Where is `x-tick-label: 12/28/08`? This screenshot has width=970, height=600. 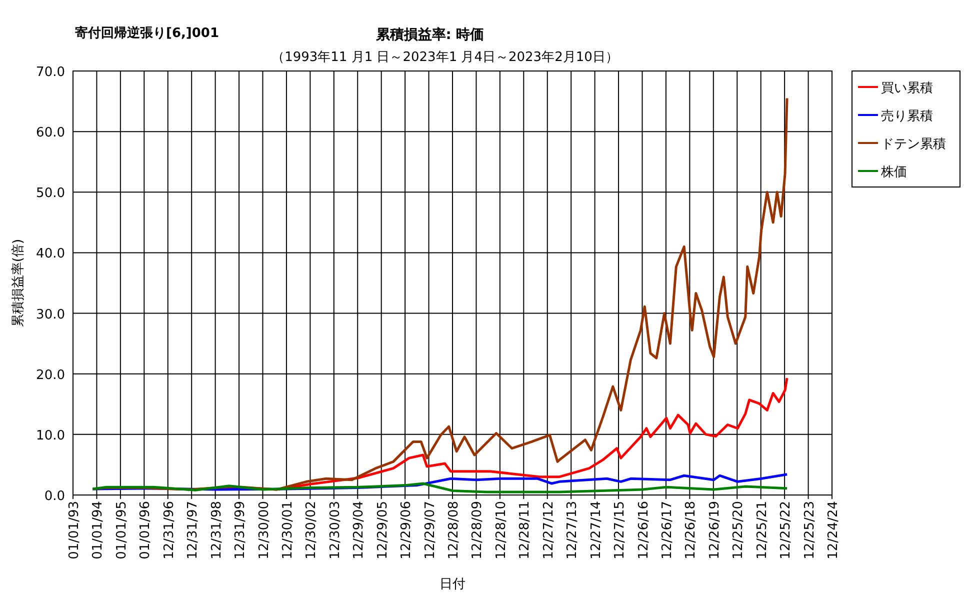 x-tick-label: 12/28/08 is located at coordinates (454, 530).